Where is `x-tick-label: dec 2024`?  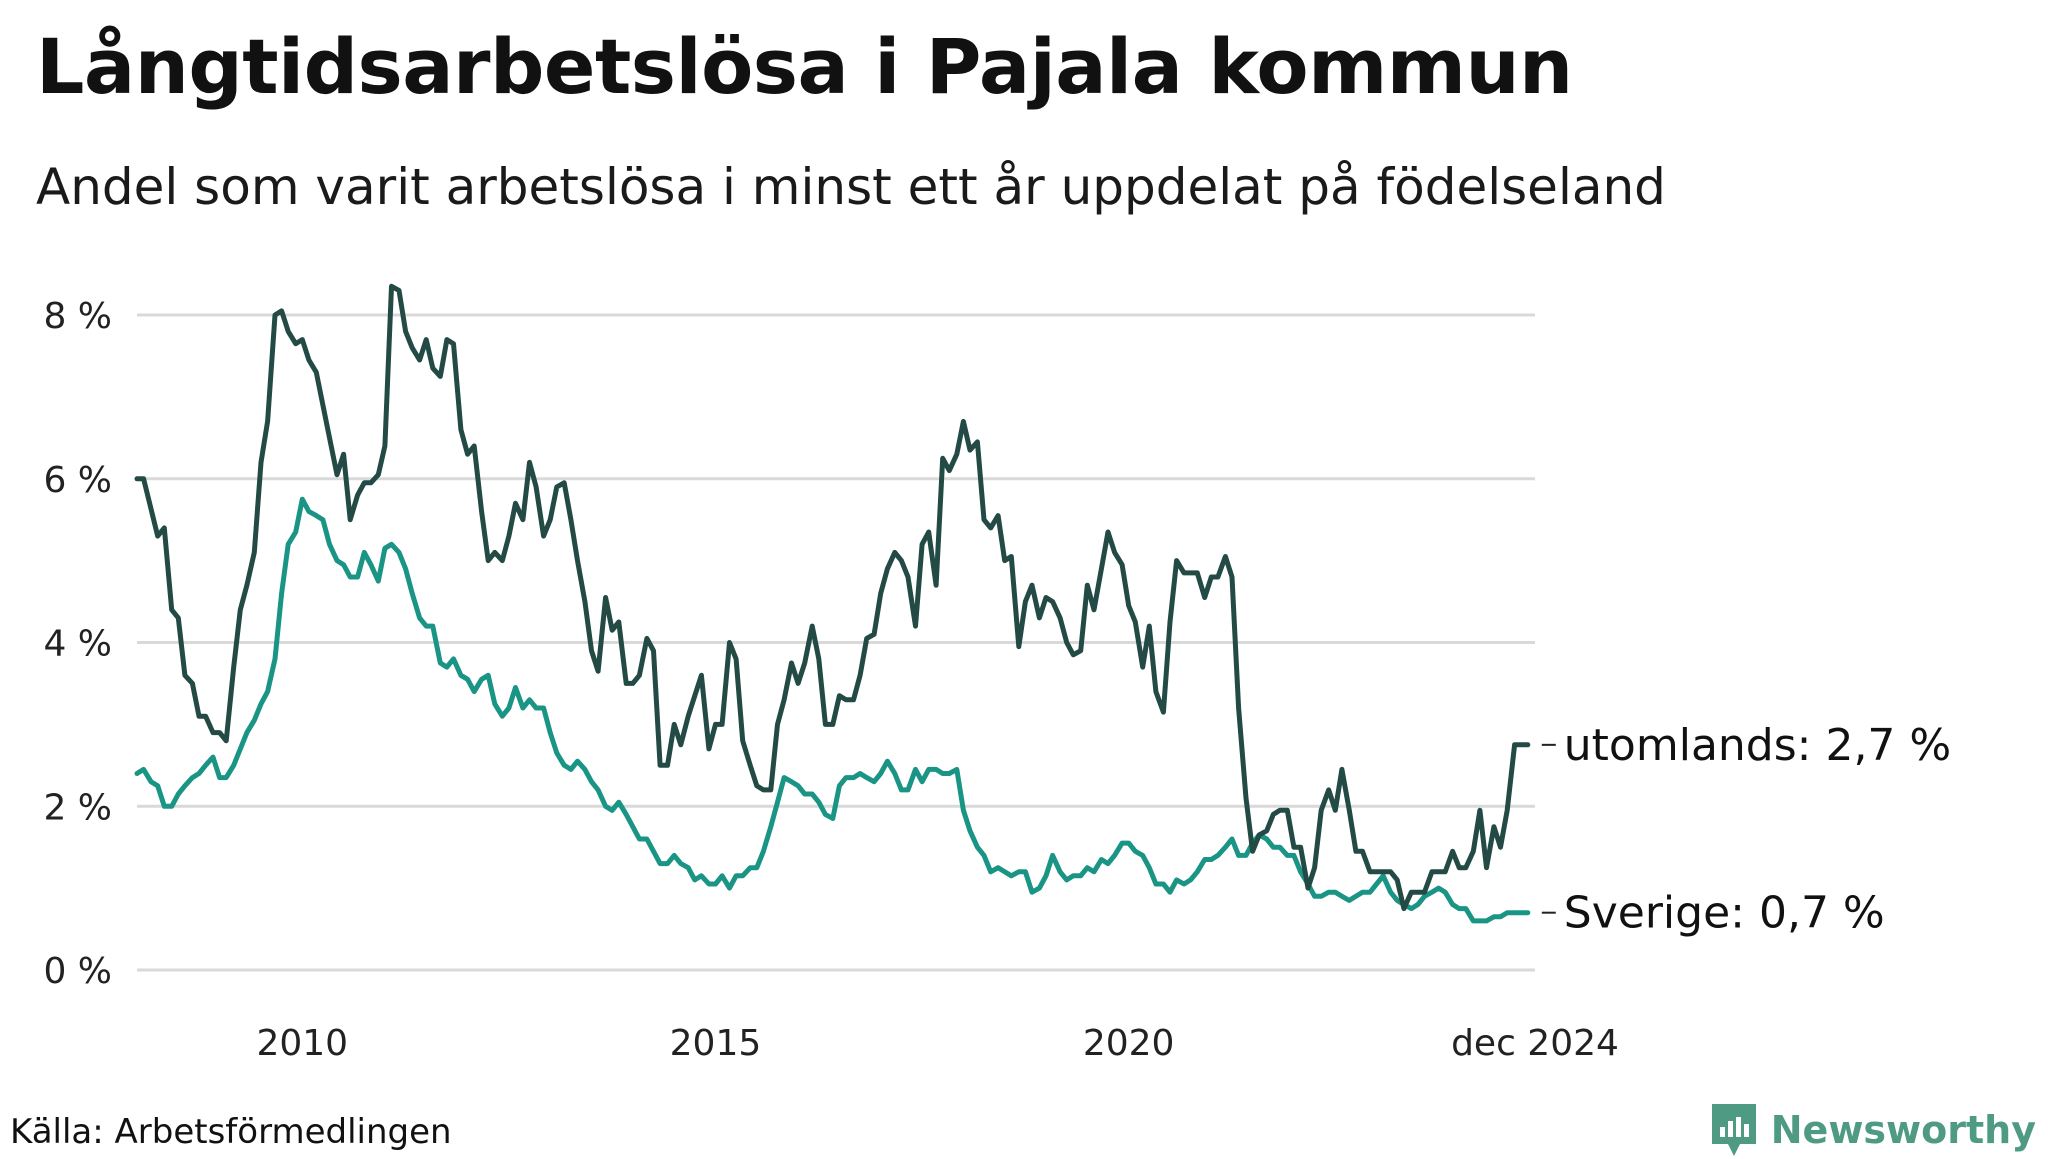
x-tick-label: dec 2024 is located at coordinates (1535, 1043).